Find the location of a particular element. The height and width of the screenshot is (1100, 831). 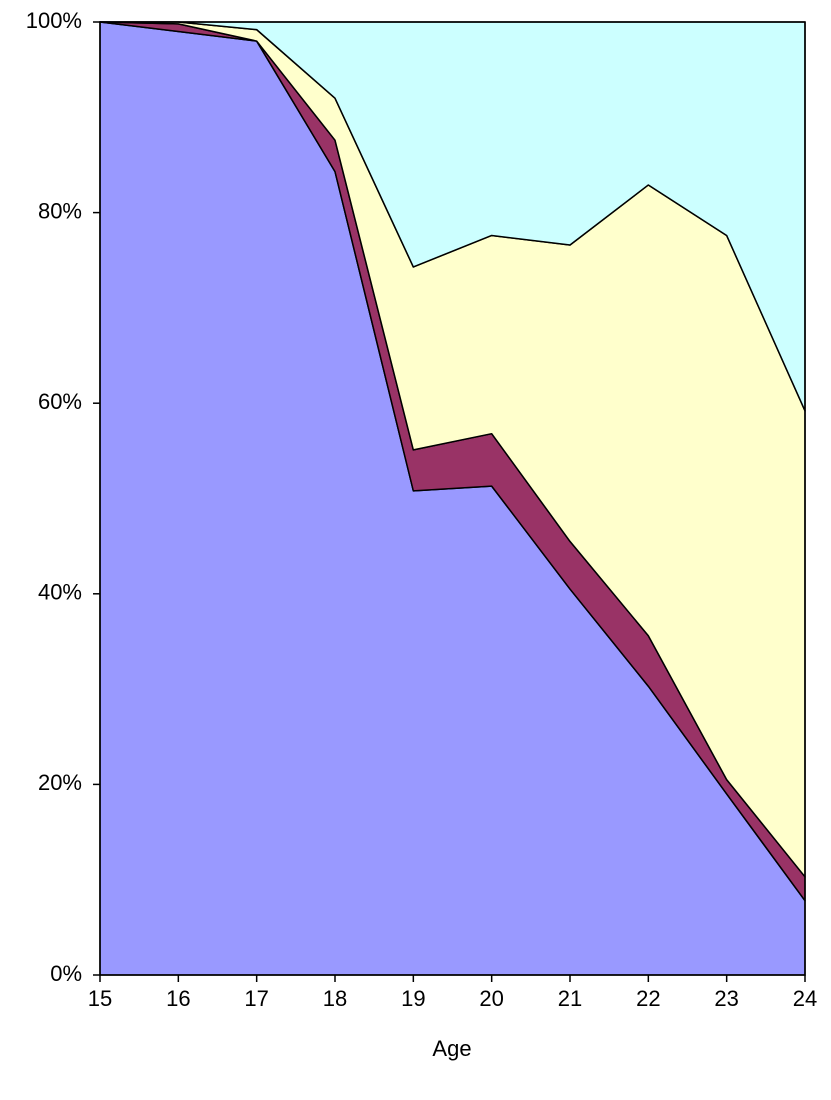

x-tick-label: 20 is located at coordinates (491, 998).